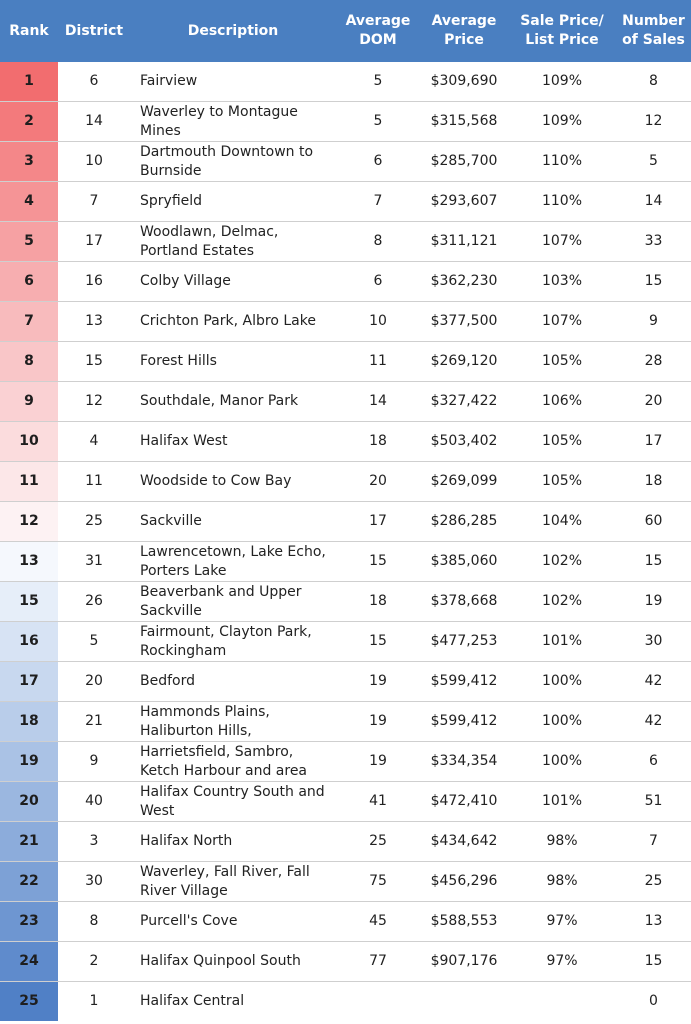 The width and height of the screenshot is (691, 1024). What do you see at coordinates (233, 441) in the screenshot?
I see `description-cell: Halifax West` at bounding box center [233, 441].